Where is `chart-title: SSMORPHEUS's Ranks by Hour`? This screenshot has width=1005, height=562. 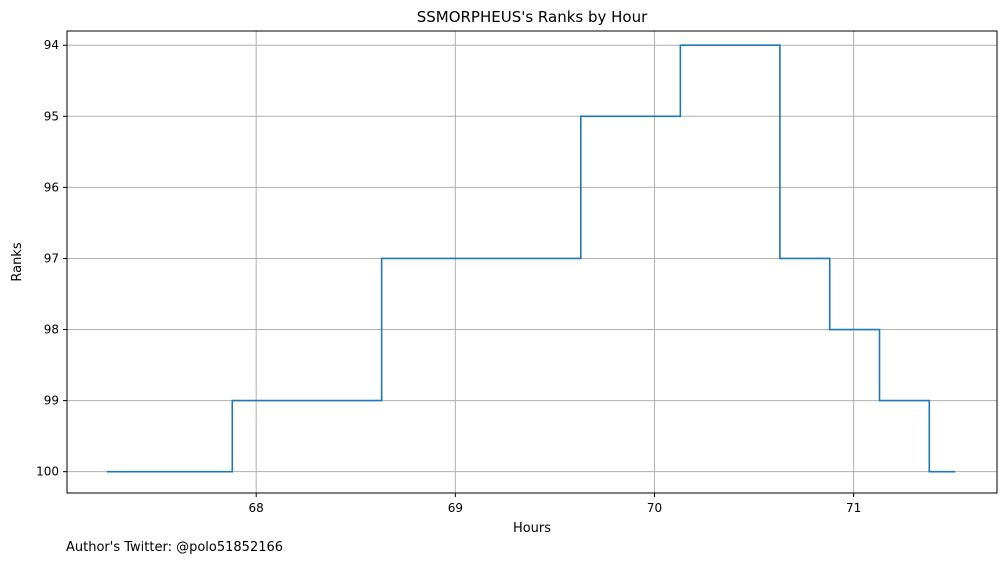 chart-title: SSMORPHEUS's Ranks by Hour is located at coordinates (532, 17).